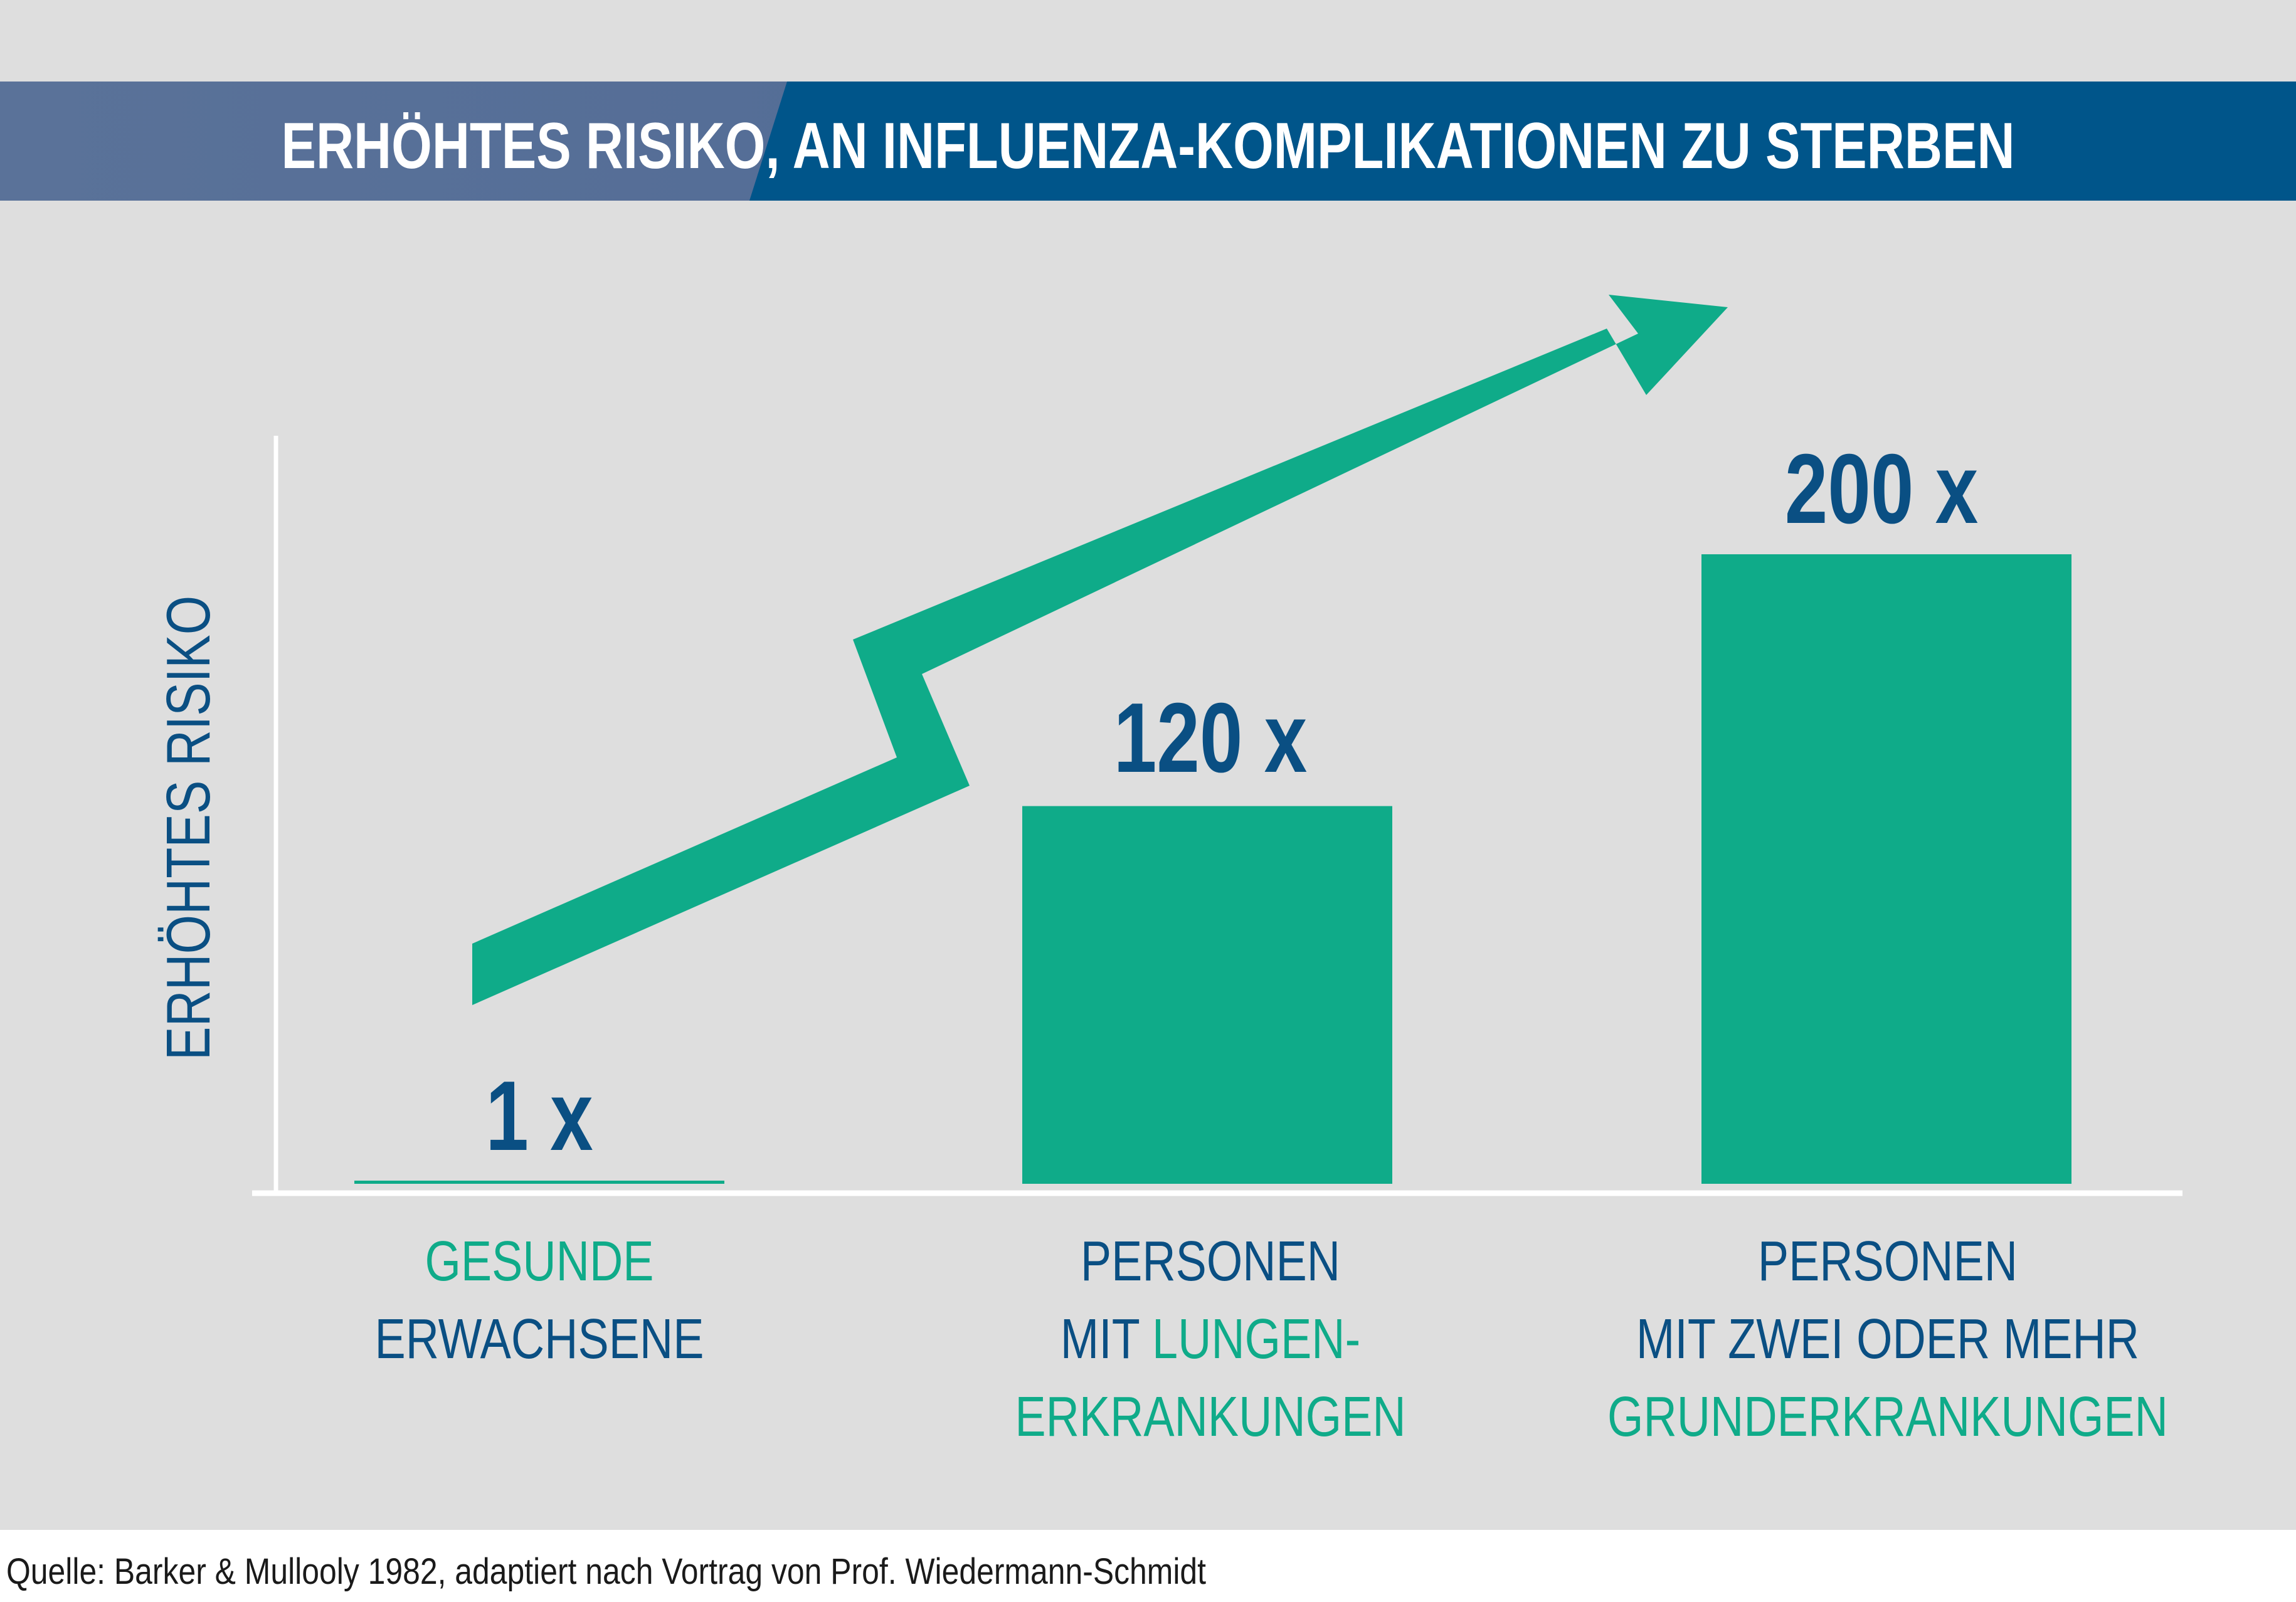  Describe the element at coordinates (539, 1261) in the screenshot. I see `category-line: GESUNDE` at that location.